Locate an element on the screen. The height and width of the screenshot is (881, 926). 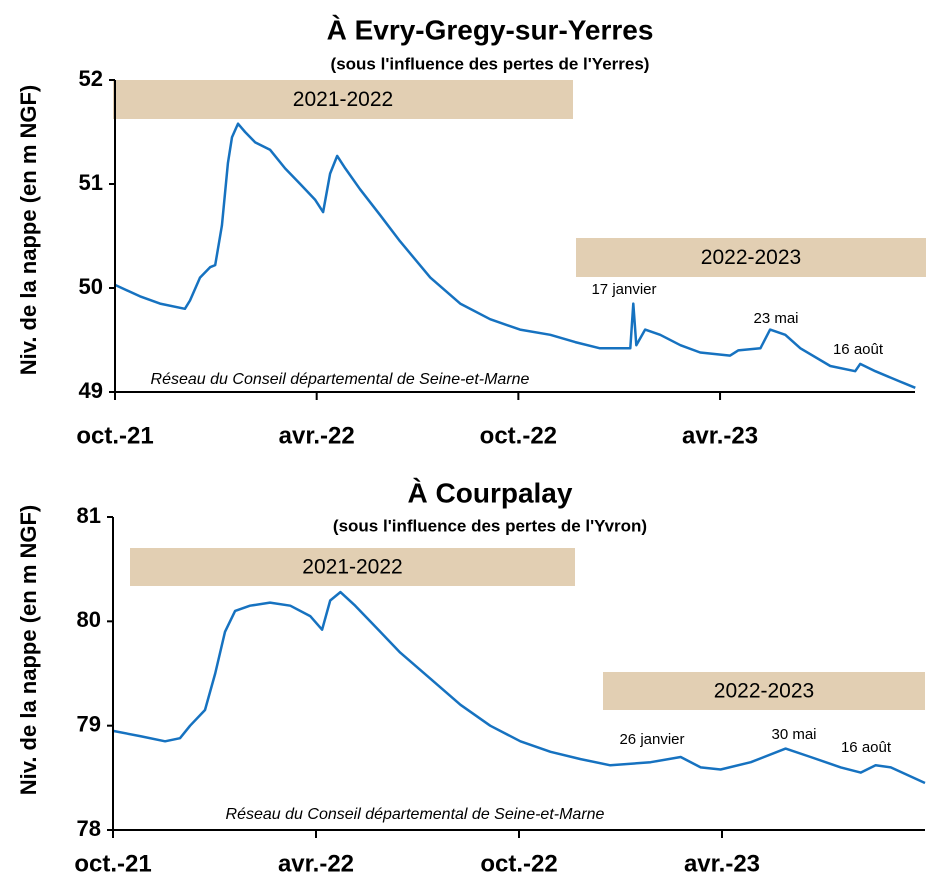
y-tick-label: 52 is located at coordinates (91, 78).